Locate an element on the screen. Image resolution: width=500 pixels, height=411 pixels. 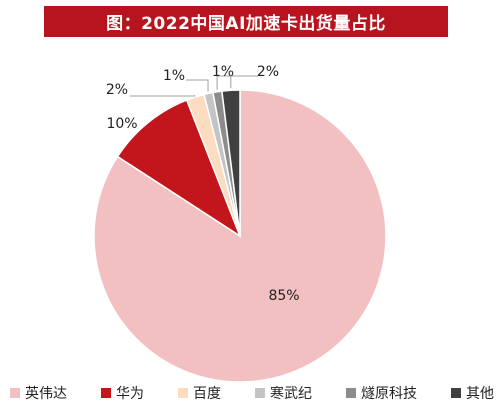
legend-label: 寒武纪 is located at coordinates (291, 394).